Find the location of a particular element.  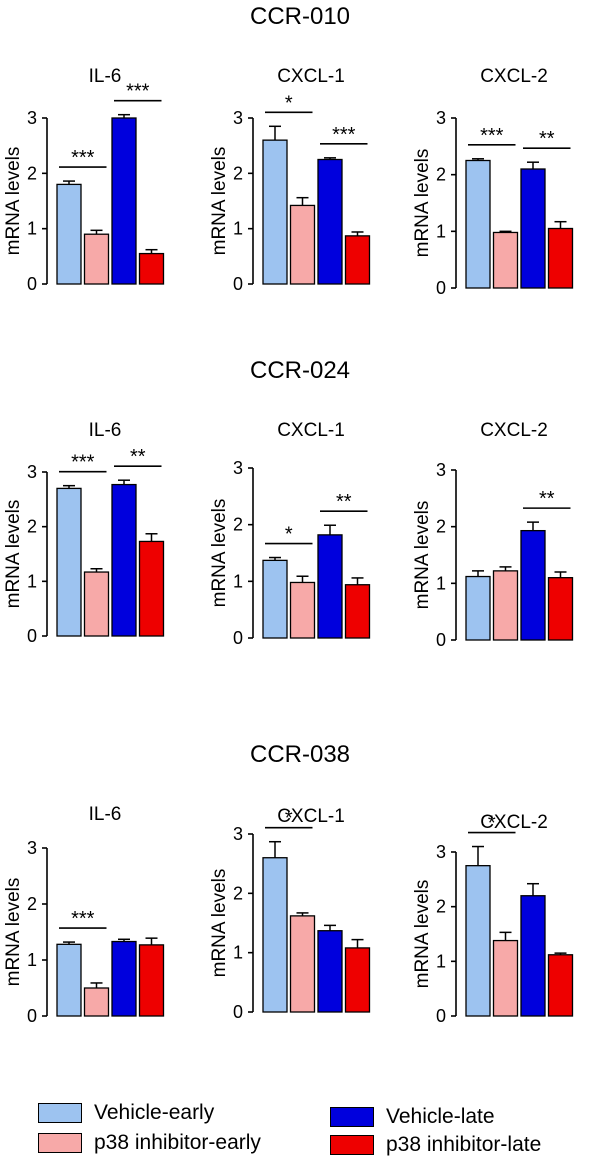

legend-label: Vehicle-late is located at coordinates (440, 1116).